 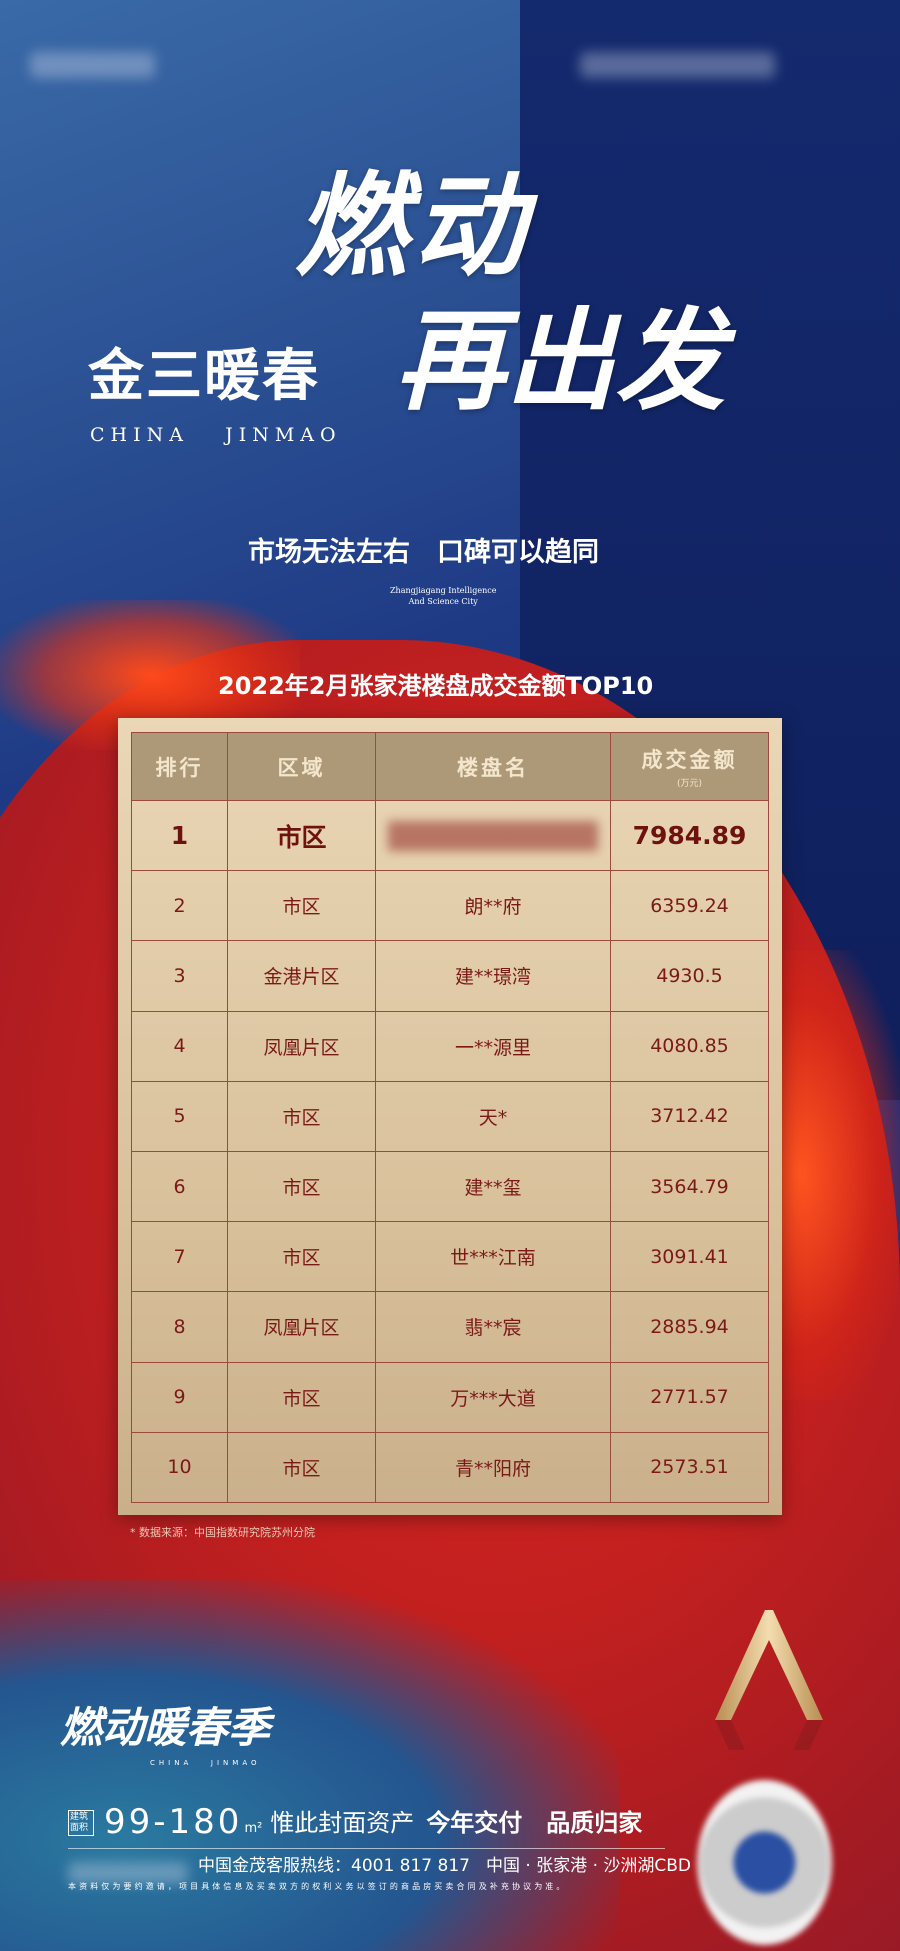 I want to click on cell-rank: 5, so click(x=179, y=1116).